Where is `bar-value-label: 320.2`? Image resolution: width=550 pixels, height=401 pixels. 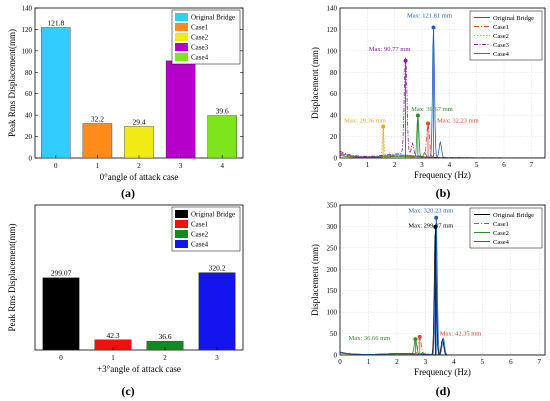
bar-value-label: 320.2 is located at coordinates (217, 268).